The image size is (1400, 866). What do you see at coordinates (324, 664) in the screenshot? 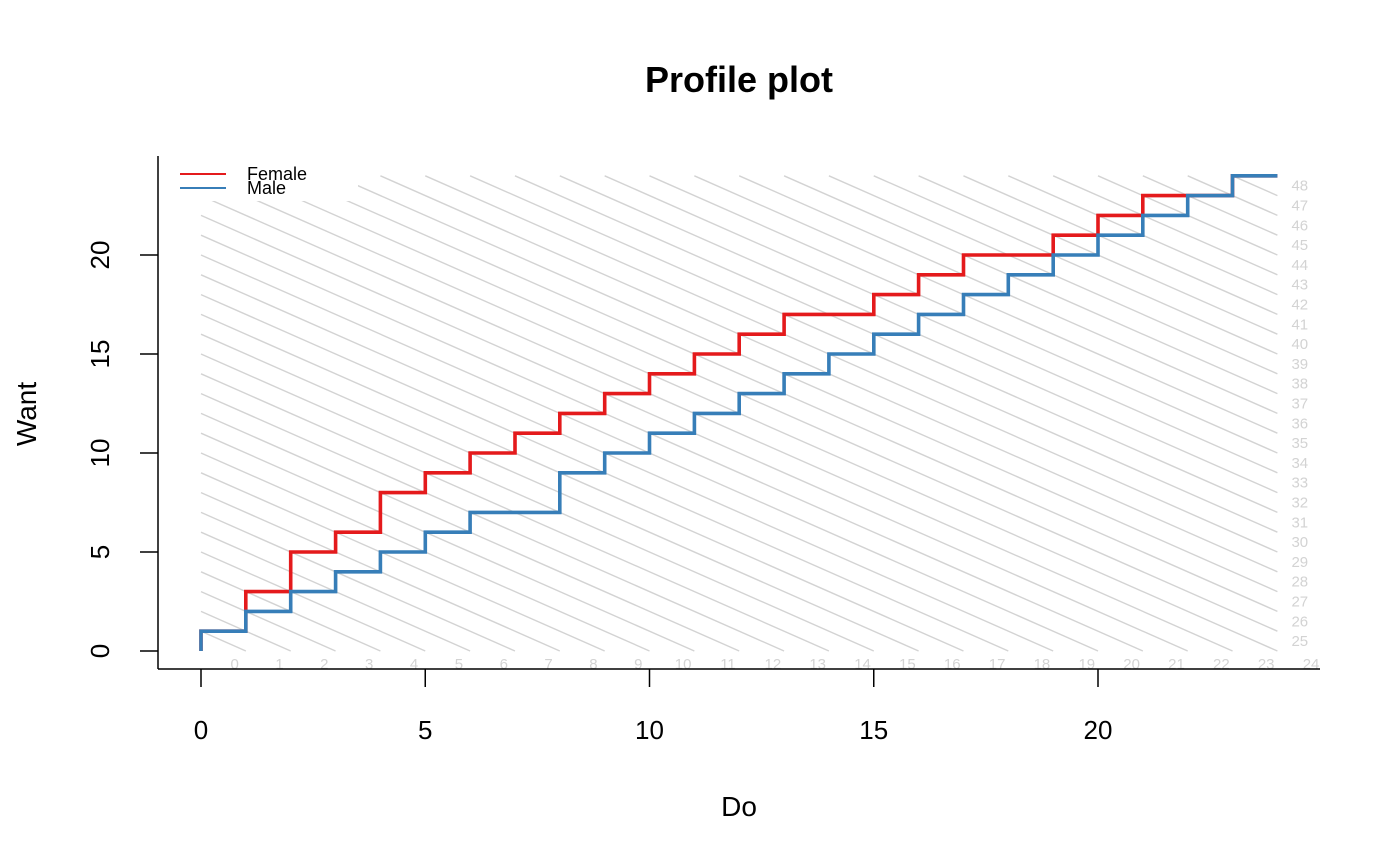
I see `diagonal-label: 2` at bounding box center [324, 664].